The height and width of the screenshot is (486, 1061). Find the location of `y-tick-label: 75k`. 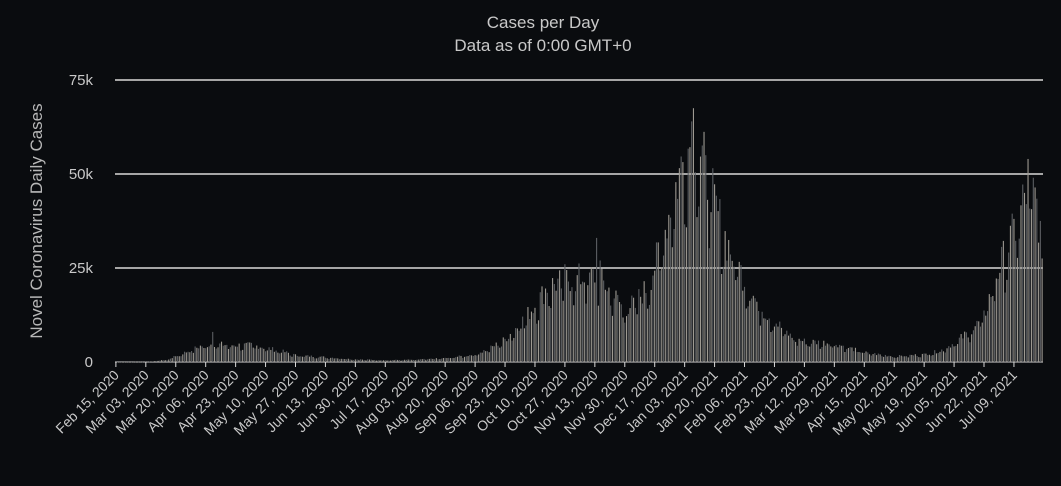

y-tick-label: 75k is located at coordinates (81, 80).